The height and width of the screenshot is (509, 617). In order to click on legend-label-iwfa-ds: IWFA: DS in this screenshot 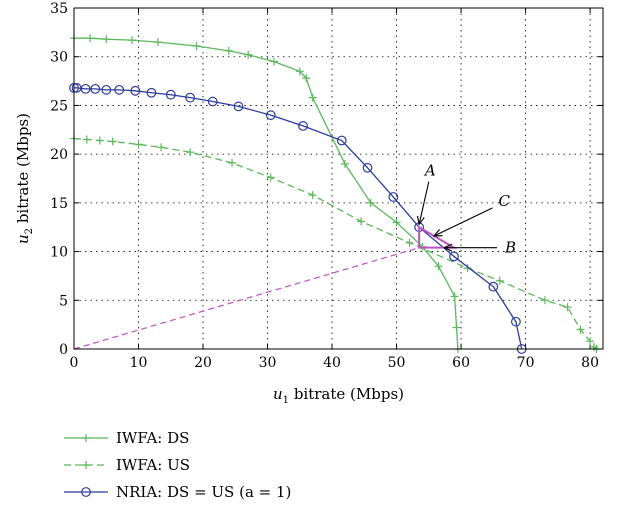, I will do `click(153, 437)`.